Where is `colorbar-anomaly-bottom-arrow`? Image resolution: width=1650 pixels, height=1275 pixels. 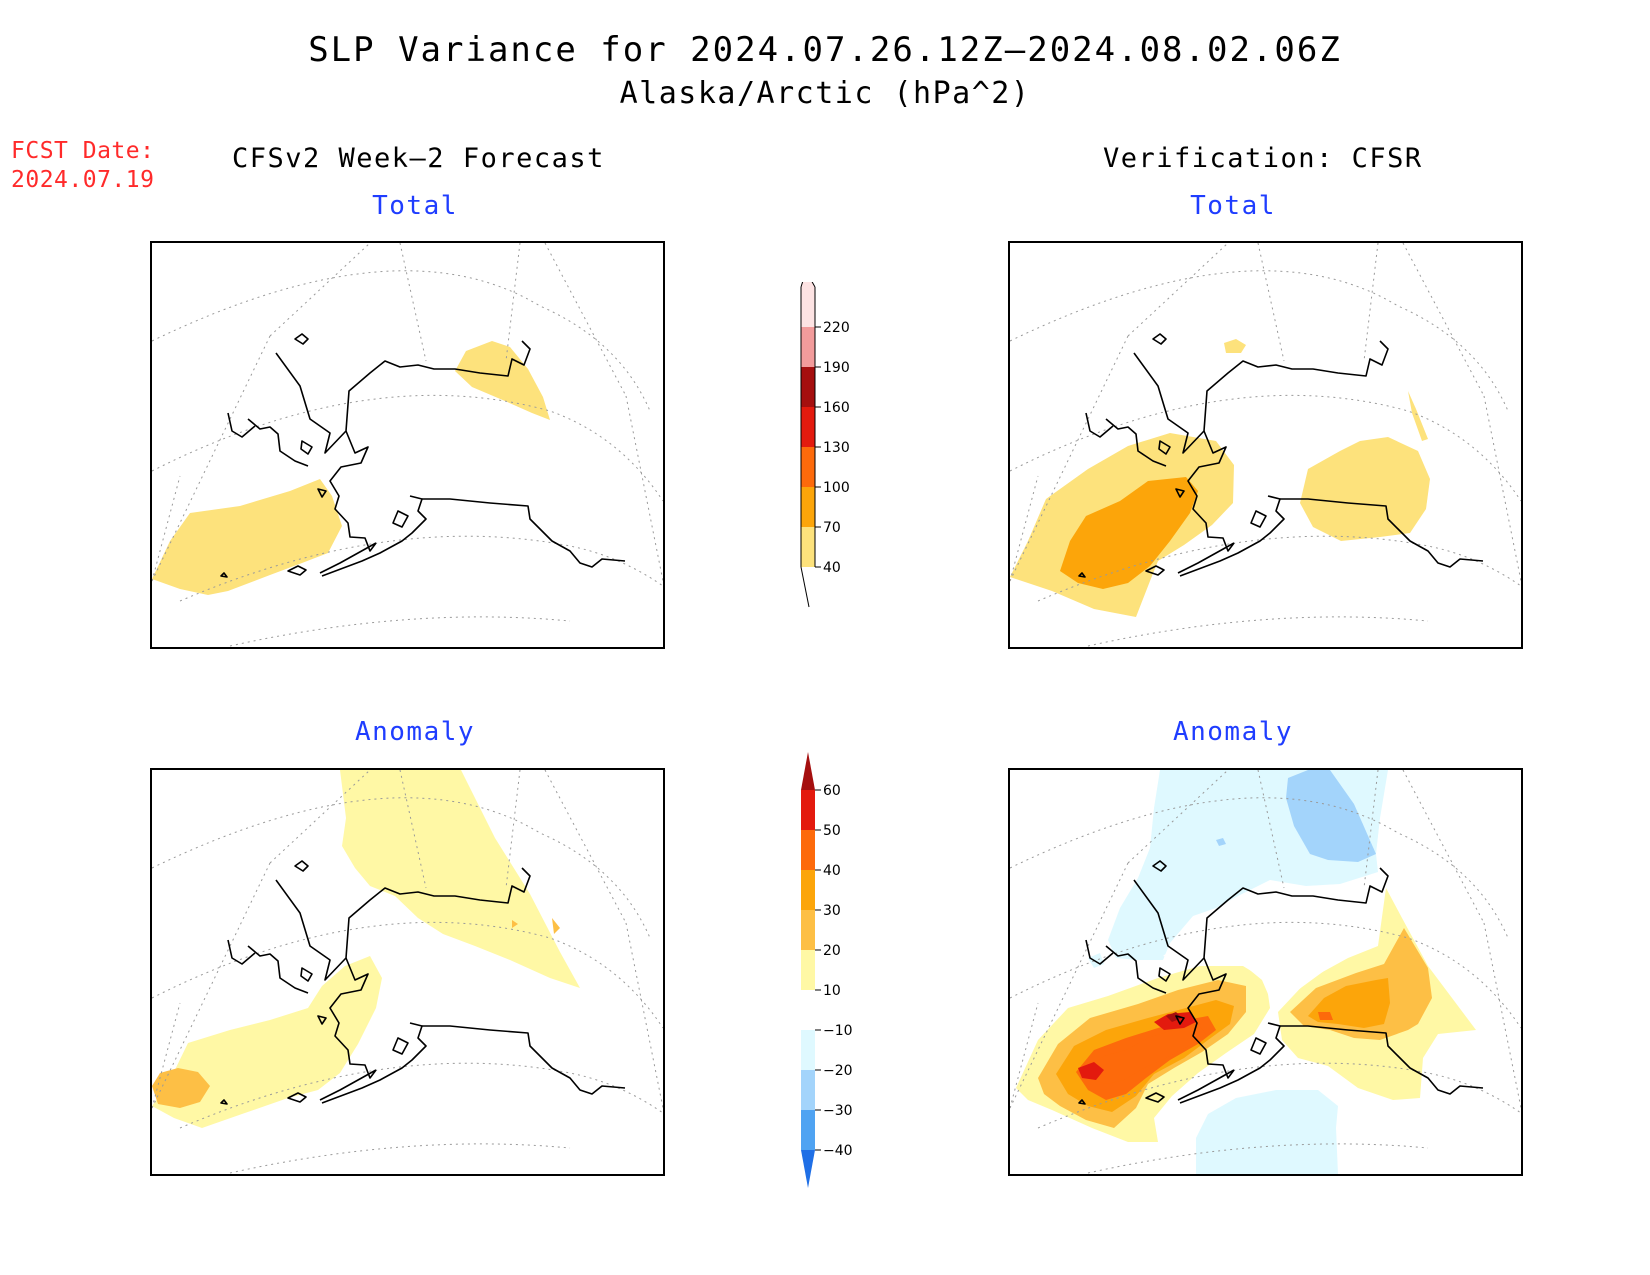 colorbar-anomaly-bottom-arrow is located at coordinates (808, 1169).